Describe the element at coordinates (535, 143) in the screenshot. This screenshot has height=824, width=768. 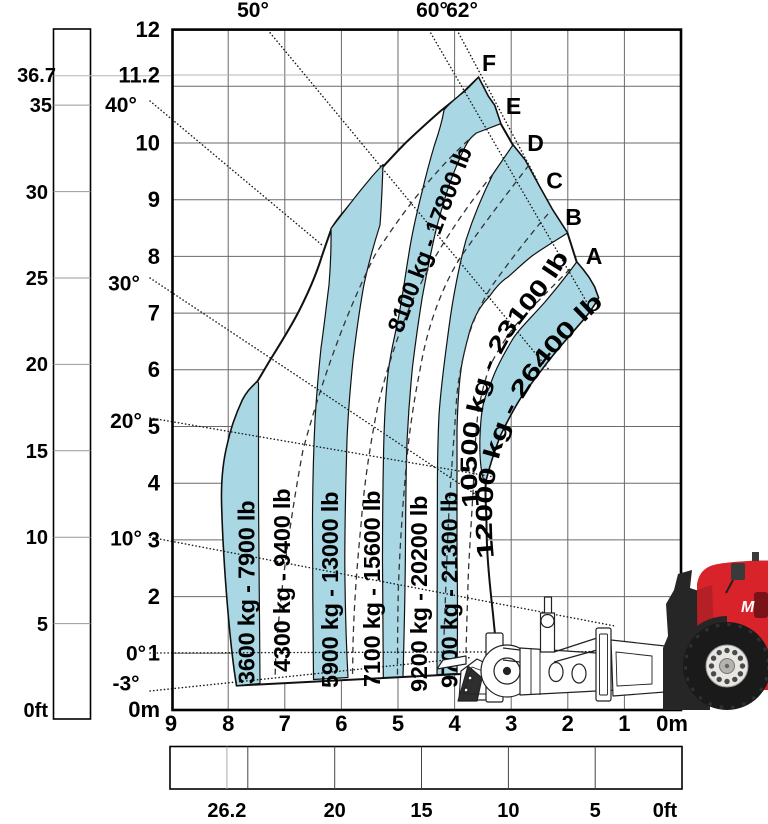
I see `svg-text: D` at that location.